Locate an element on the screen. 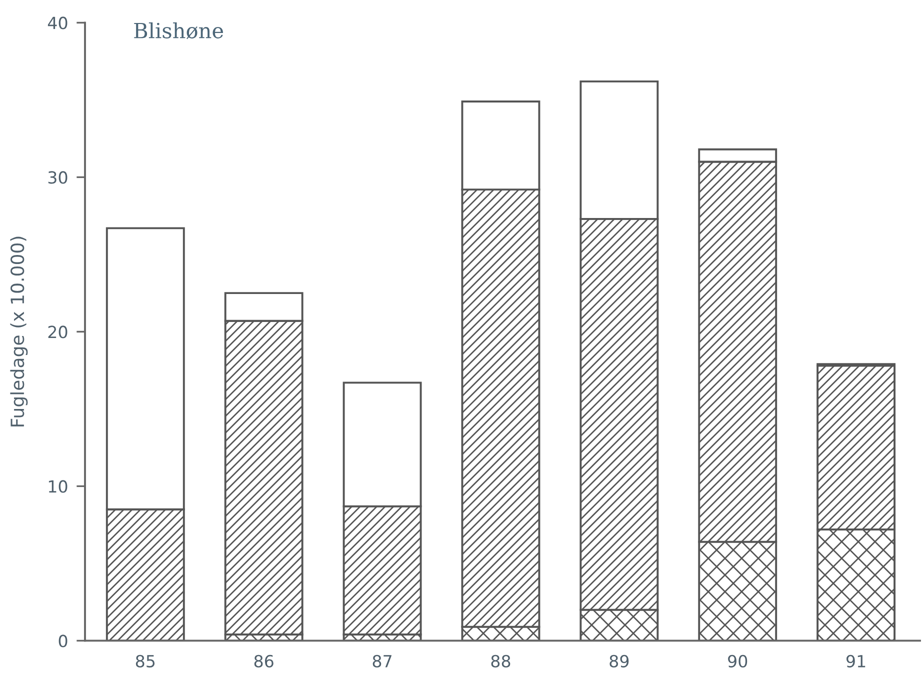  chart-title: Blishøne is located at coordinates (179, 31).